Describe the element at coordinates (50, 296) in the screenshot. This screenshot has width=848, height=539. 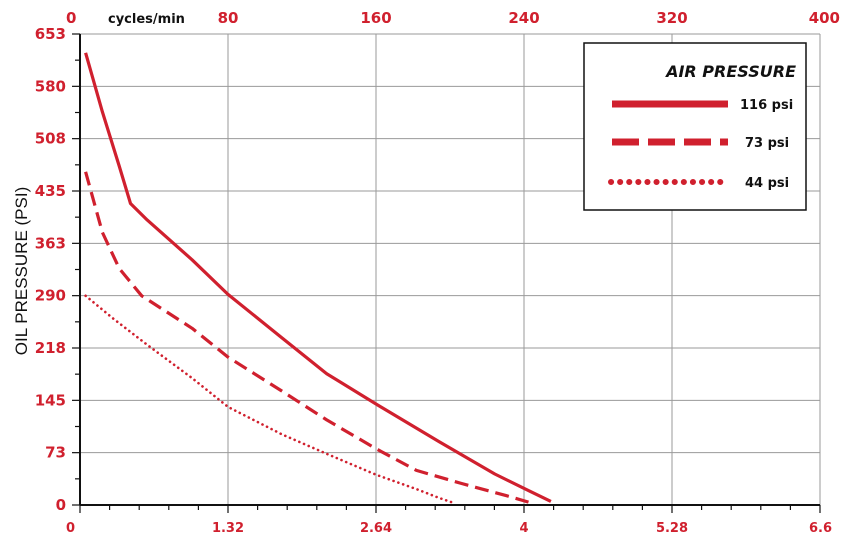
I see `y-tick-label: 290` at that location.